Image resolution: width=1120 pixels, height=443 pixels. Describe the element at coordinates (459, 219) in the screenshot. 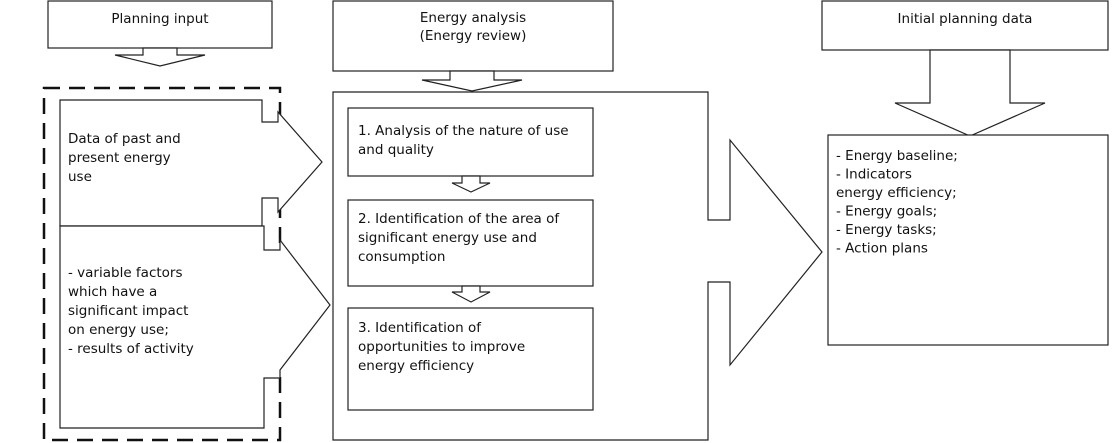

I see `label-line: 2. Identification of the area of` at that location.